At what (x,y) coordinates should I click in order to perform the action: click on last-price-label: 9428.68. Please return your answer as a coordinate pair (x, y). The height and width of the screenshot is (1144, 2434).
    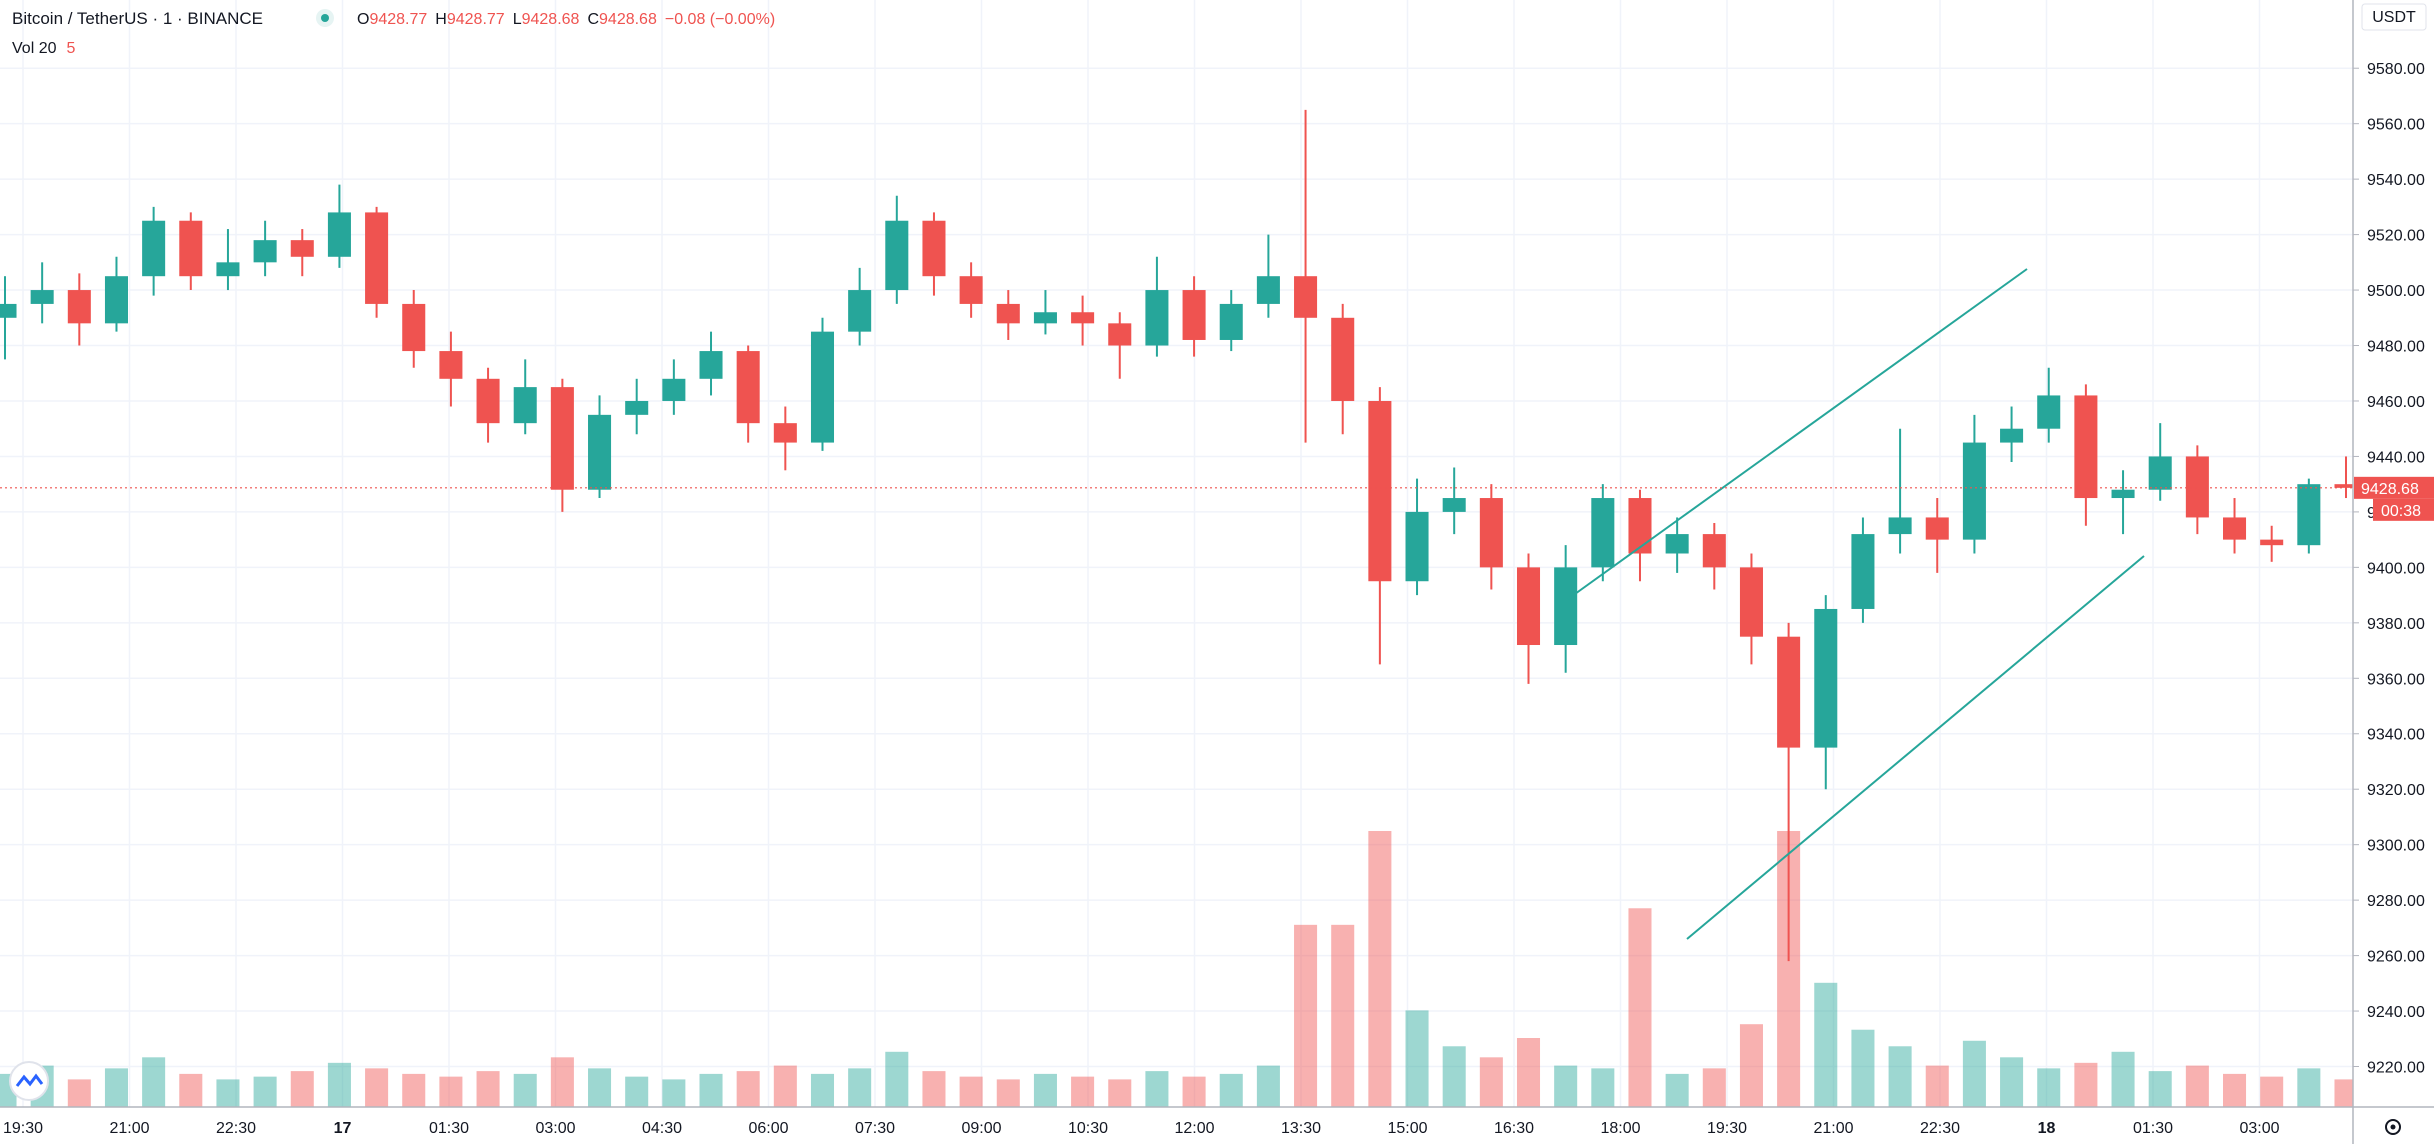
    Looking at the image, I should click on (2390, 489).